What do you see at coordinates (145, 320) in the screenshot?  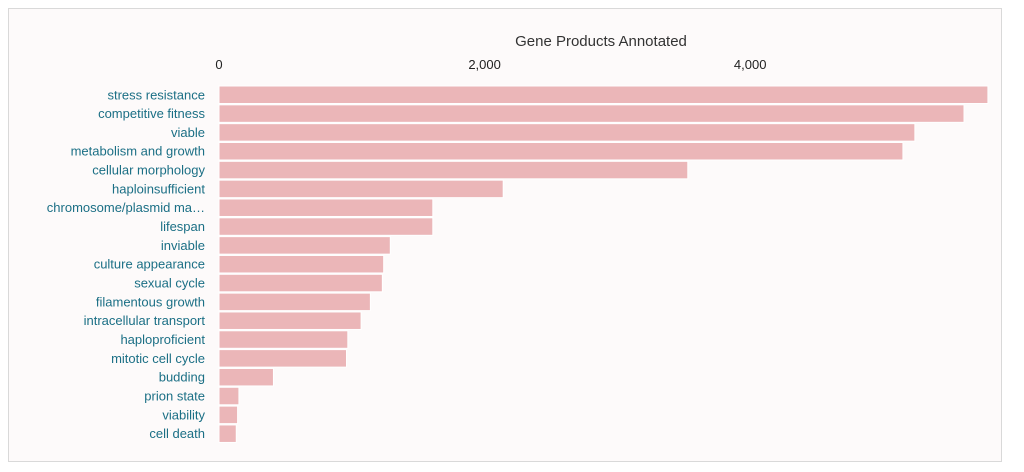 I see `category-label: intracellular transport` at bounding box center [145, 320].